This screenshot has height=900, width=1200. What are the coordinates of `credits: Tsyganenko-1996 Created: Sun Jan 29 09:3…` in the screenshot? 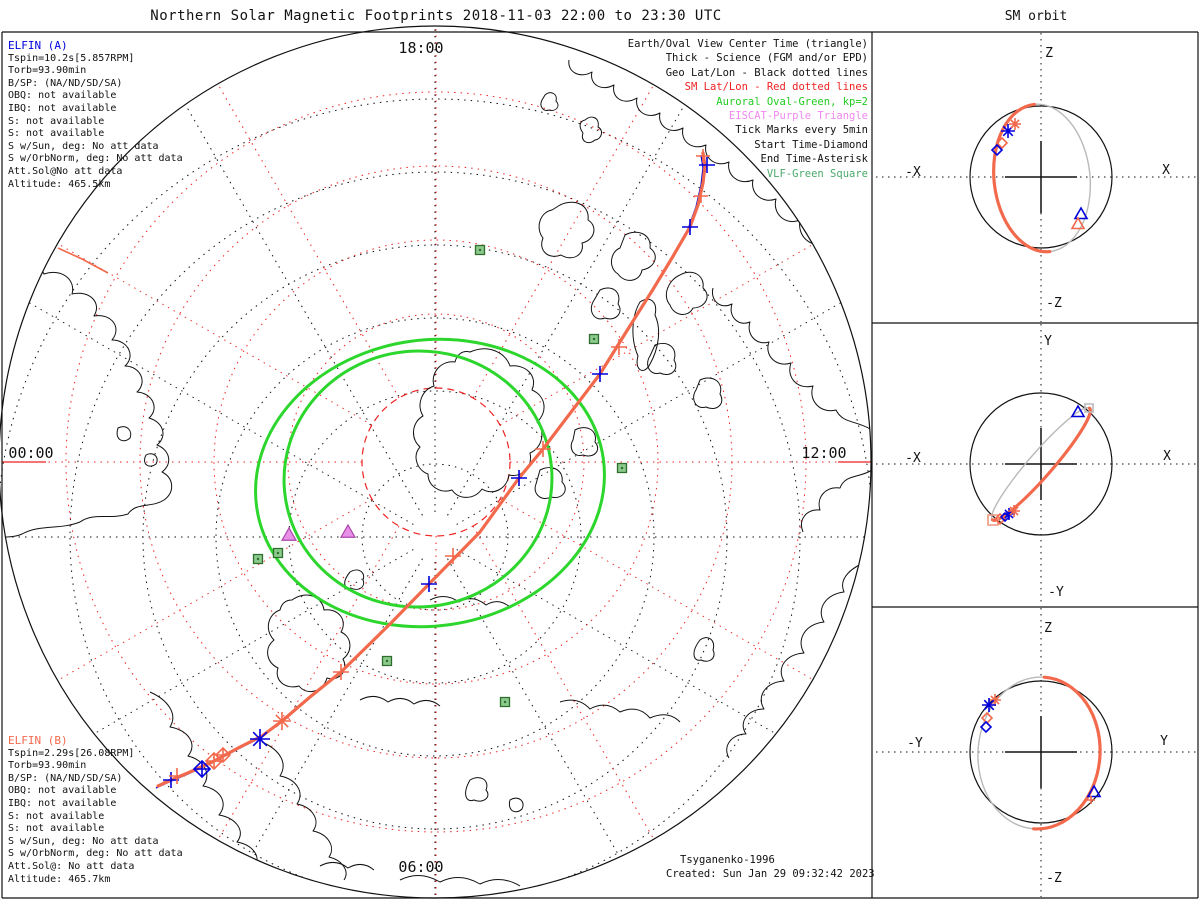 It's located at (770, 867).